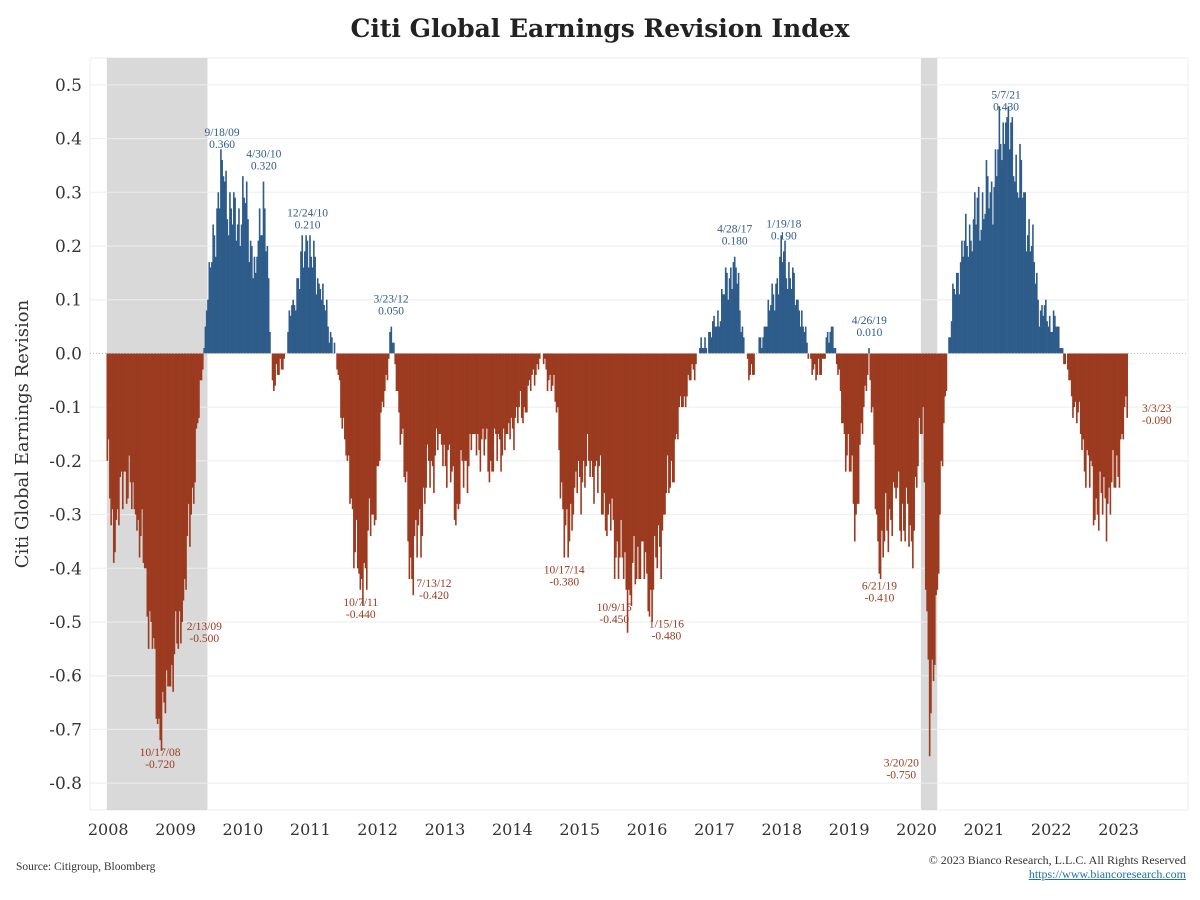 The width and height of the screenshot is (1200, 900). Describe the element at coordinates (600, 28) in the screenshot. I see `chart-title: Citi Global Earnings Revision Index` at that location.